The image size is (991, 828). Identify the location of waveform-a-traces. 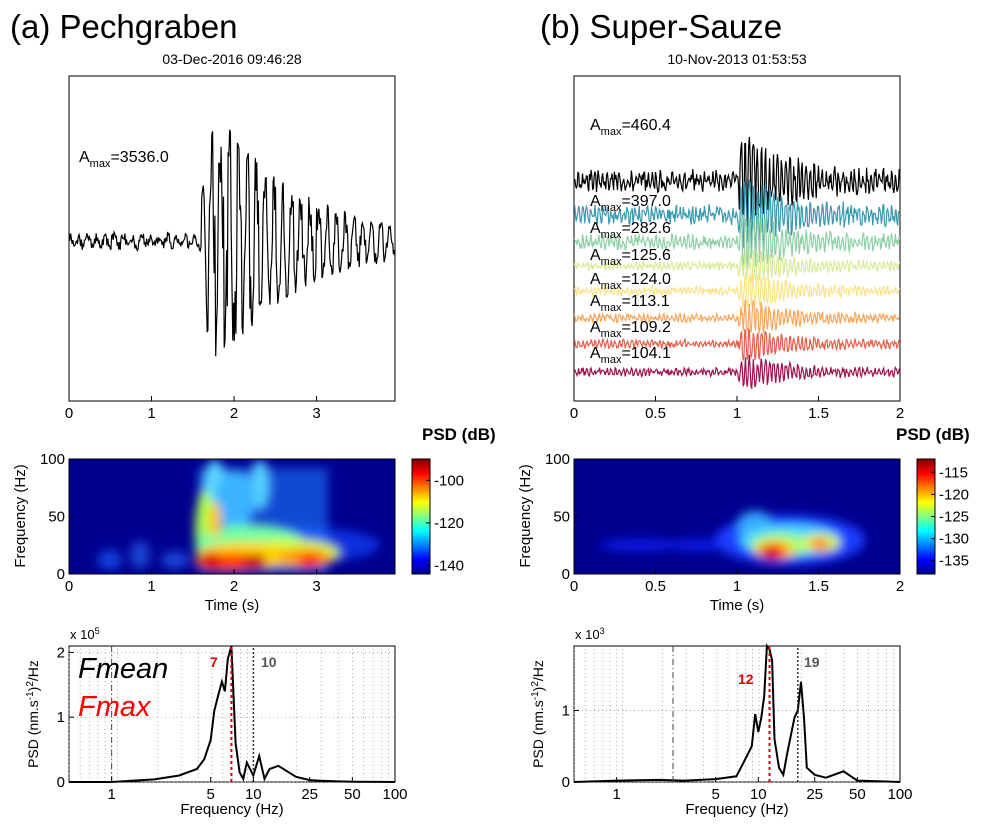
(232, 243).